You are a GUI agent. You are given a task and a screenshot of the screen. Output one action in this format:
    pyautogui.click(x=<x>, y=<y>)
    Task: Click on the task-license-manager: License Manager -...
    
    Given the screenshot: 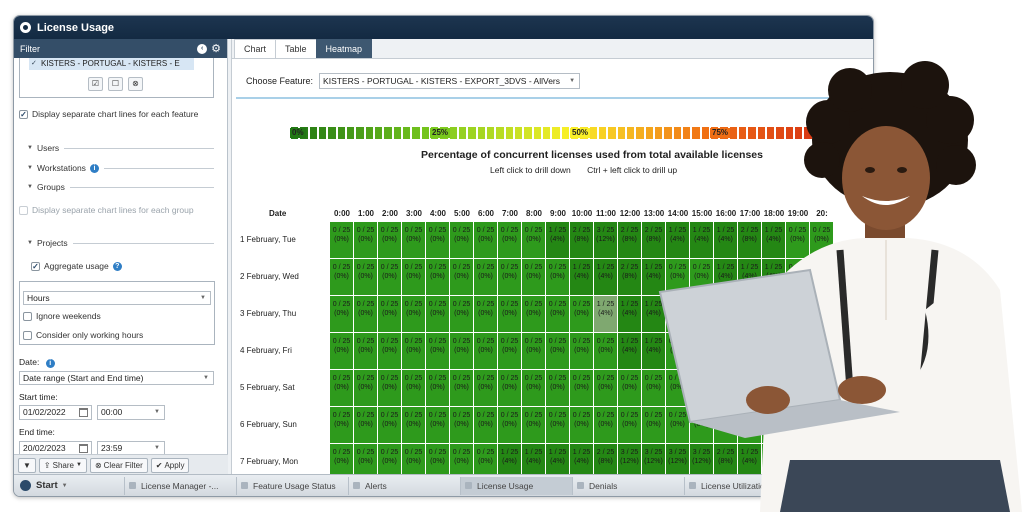 What is the action you would take?
    pyautogui.click(x=180, y=485)
    